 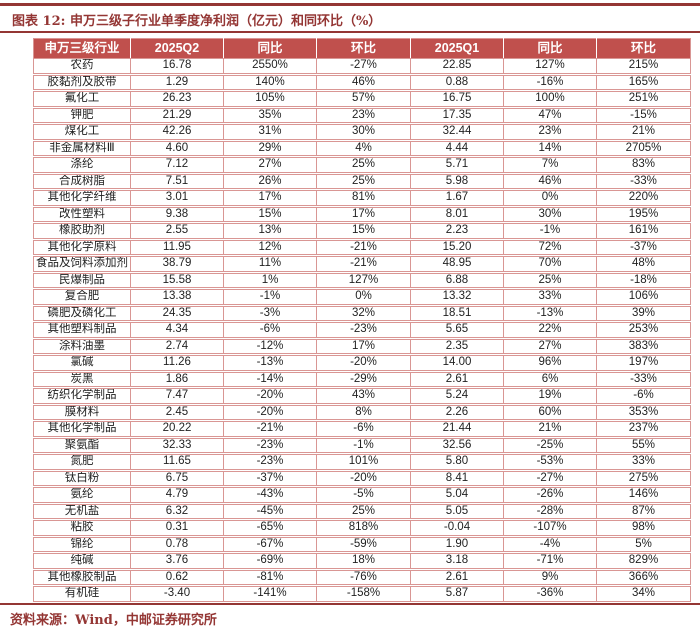 I want to click on value-cell: 16.75, so click(x=457, y=99).